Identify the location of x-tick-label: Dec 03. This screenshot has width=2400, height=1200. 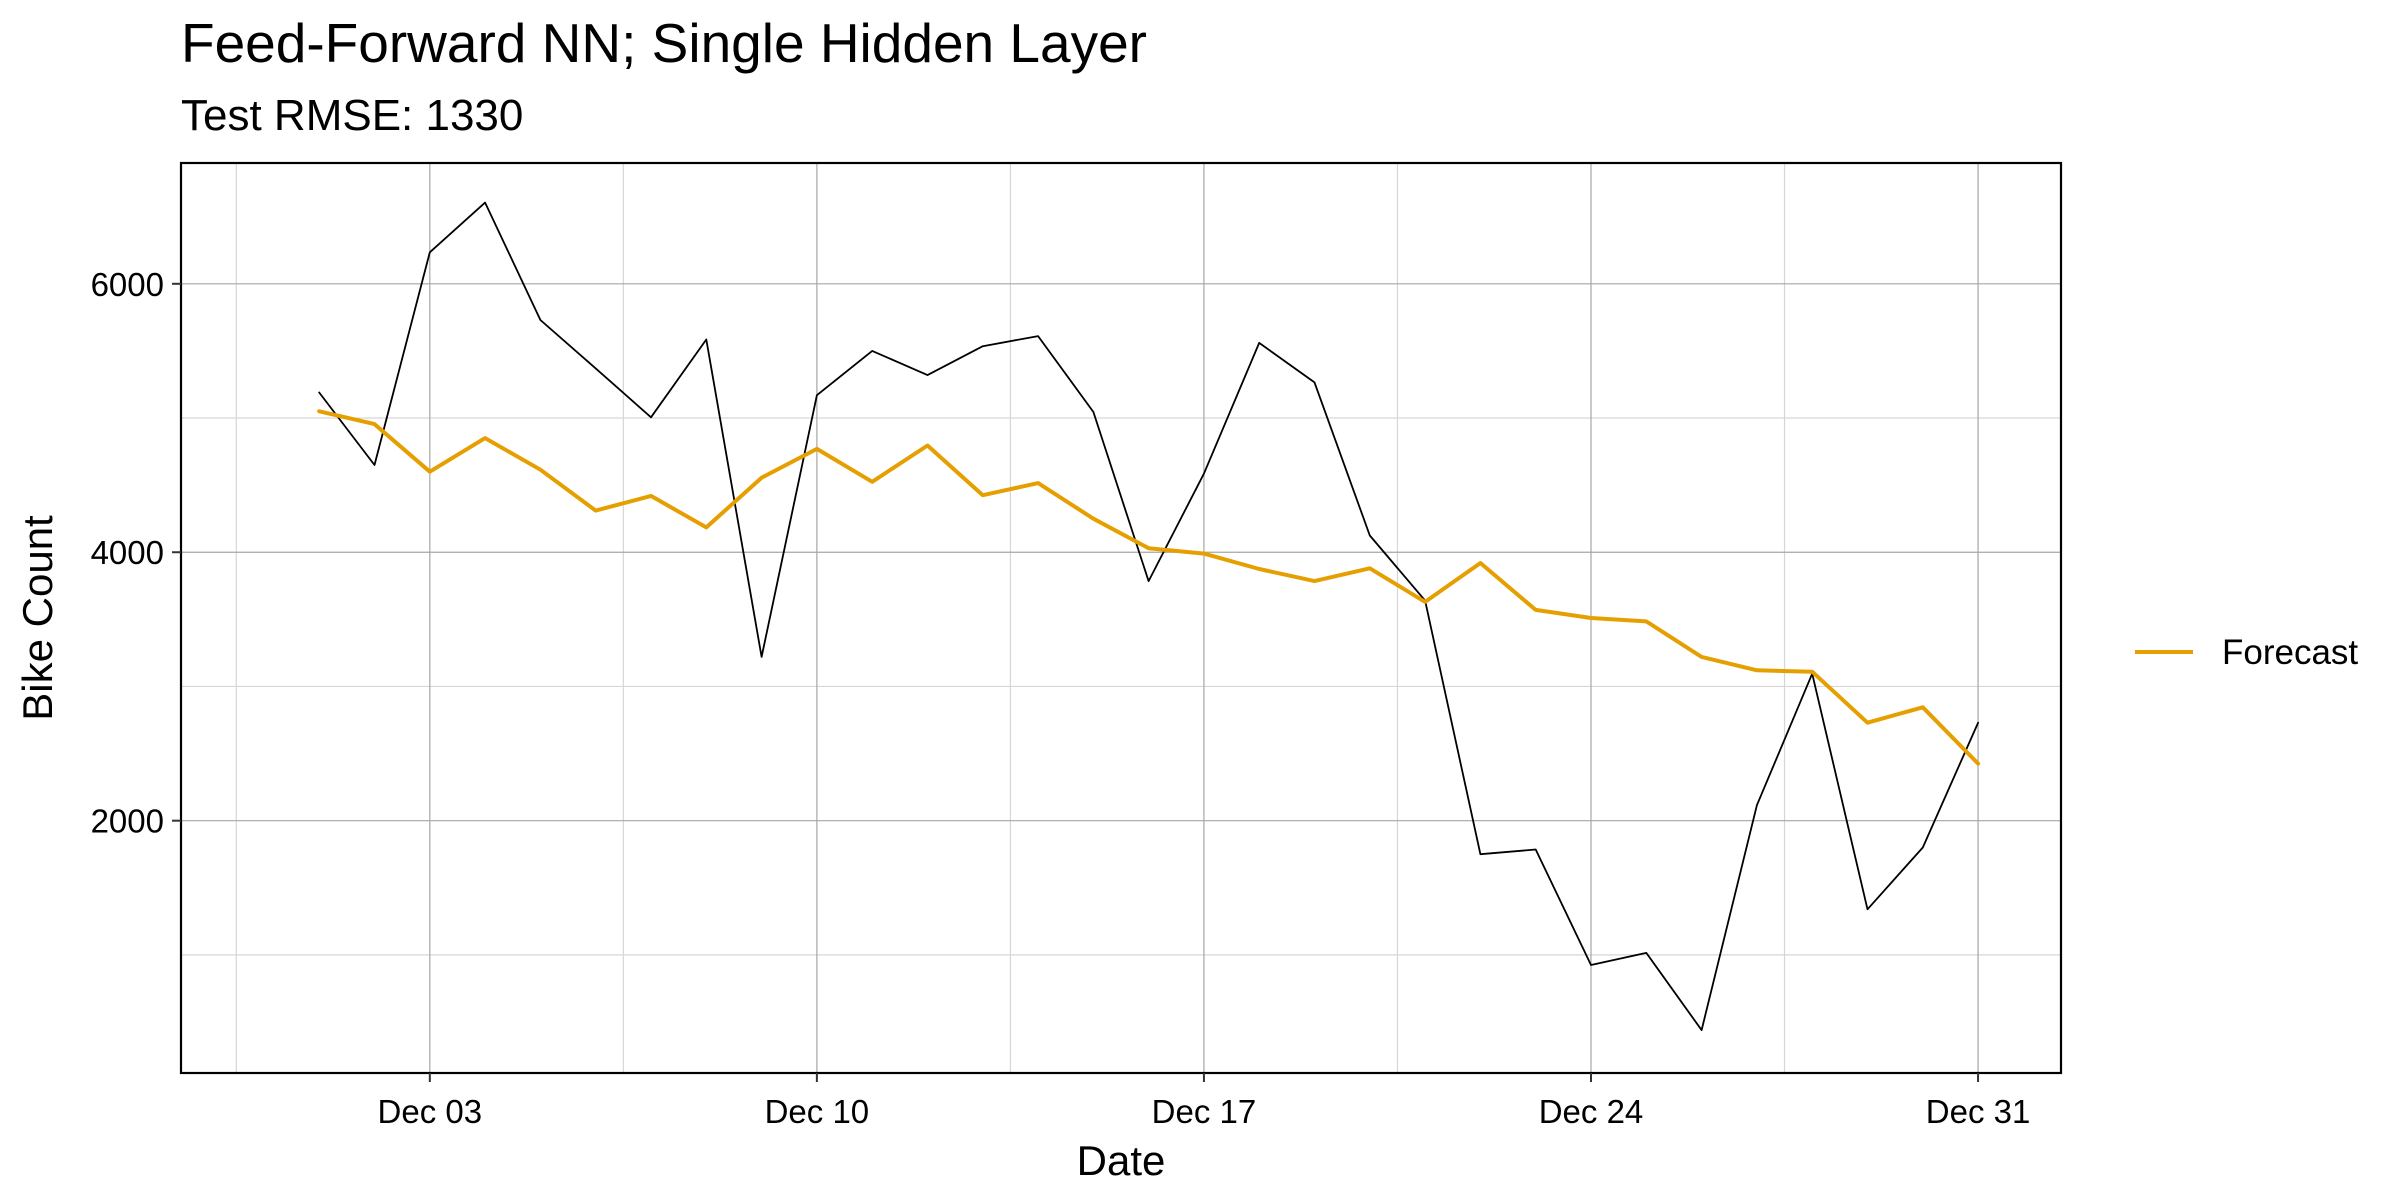
(430, 1111).